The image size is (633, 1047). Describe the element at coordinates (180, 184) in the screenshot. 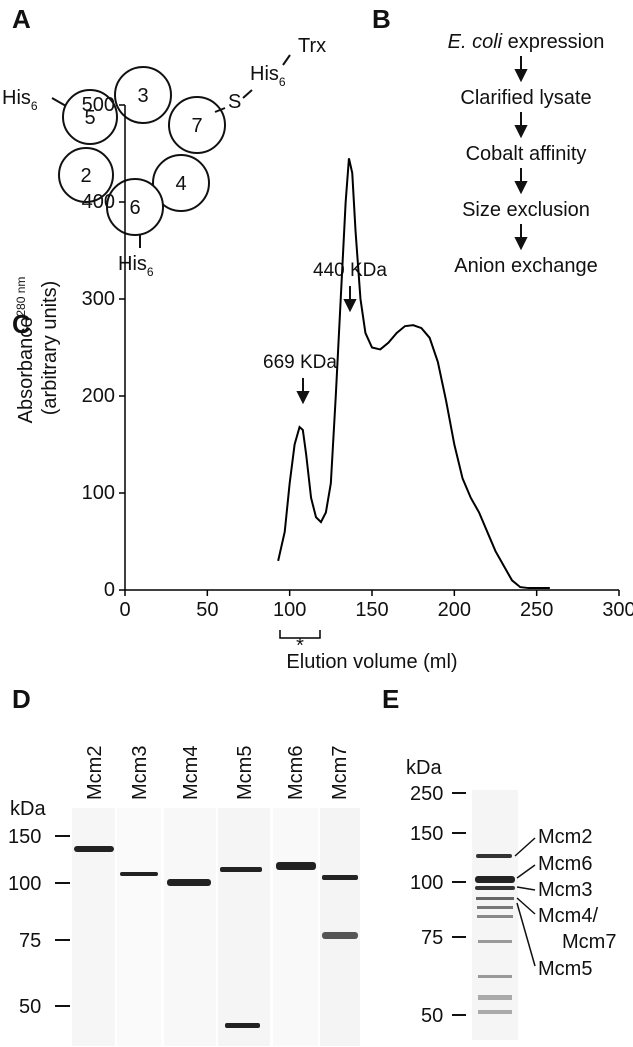

I see `subunit: 4` at that location.